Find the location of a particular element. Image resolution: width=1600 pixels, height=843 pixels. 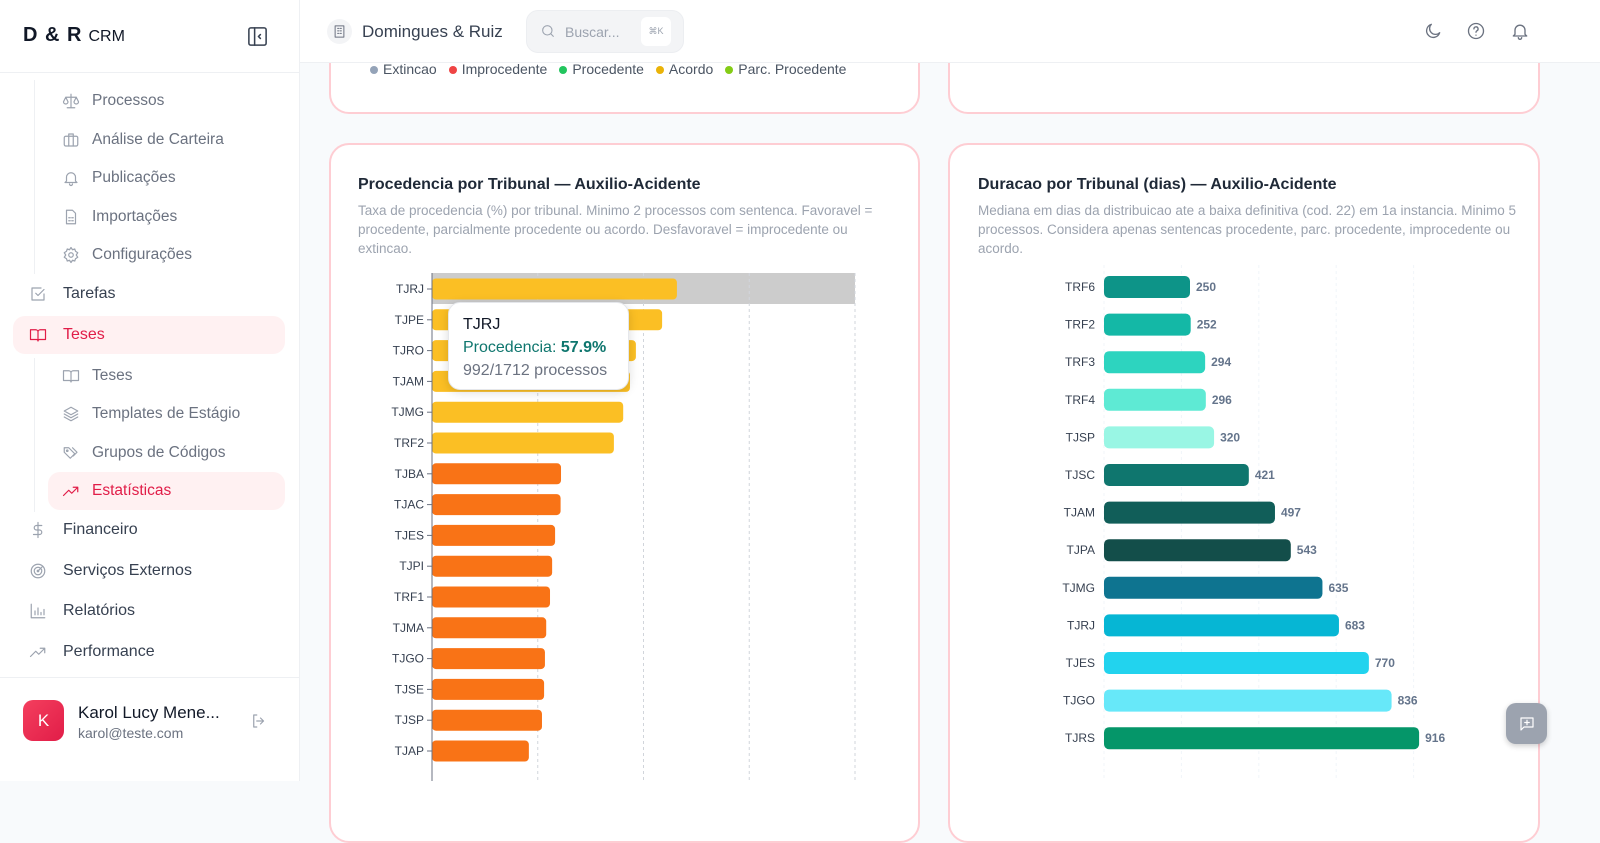

legend-label: Procedente is located at coordinates (608, 69).